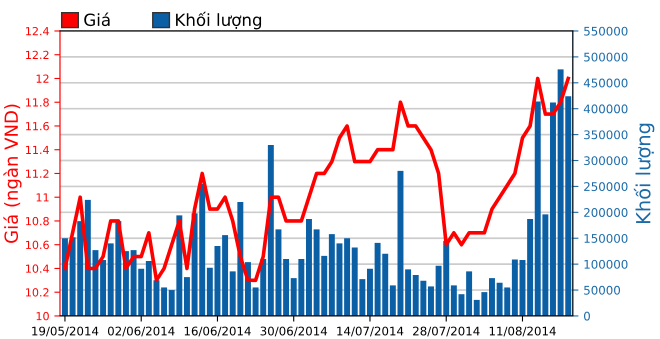  I want to click on y2-tick-label: 450000, so click(606, 83).